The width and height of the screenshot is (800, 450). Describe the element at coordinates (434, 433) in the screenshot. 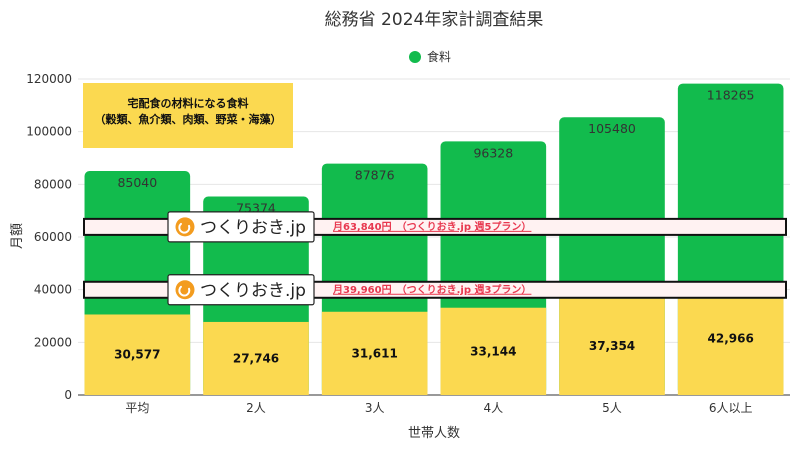

I see `x-axis-label: 世帯人数` at that location.